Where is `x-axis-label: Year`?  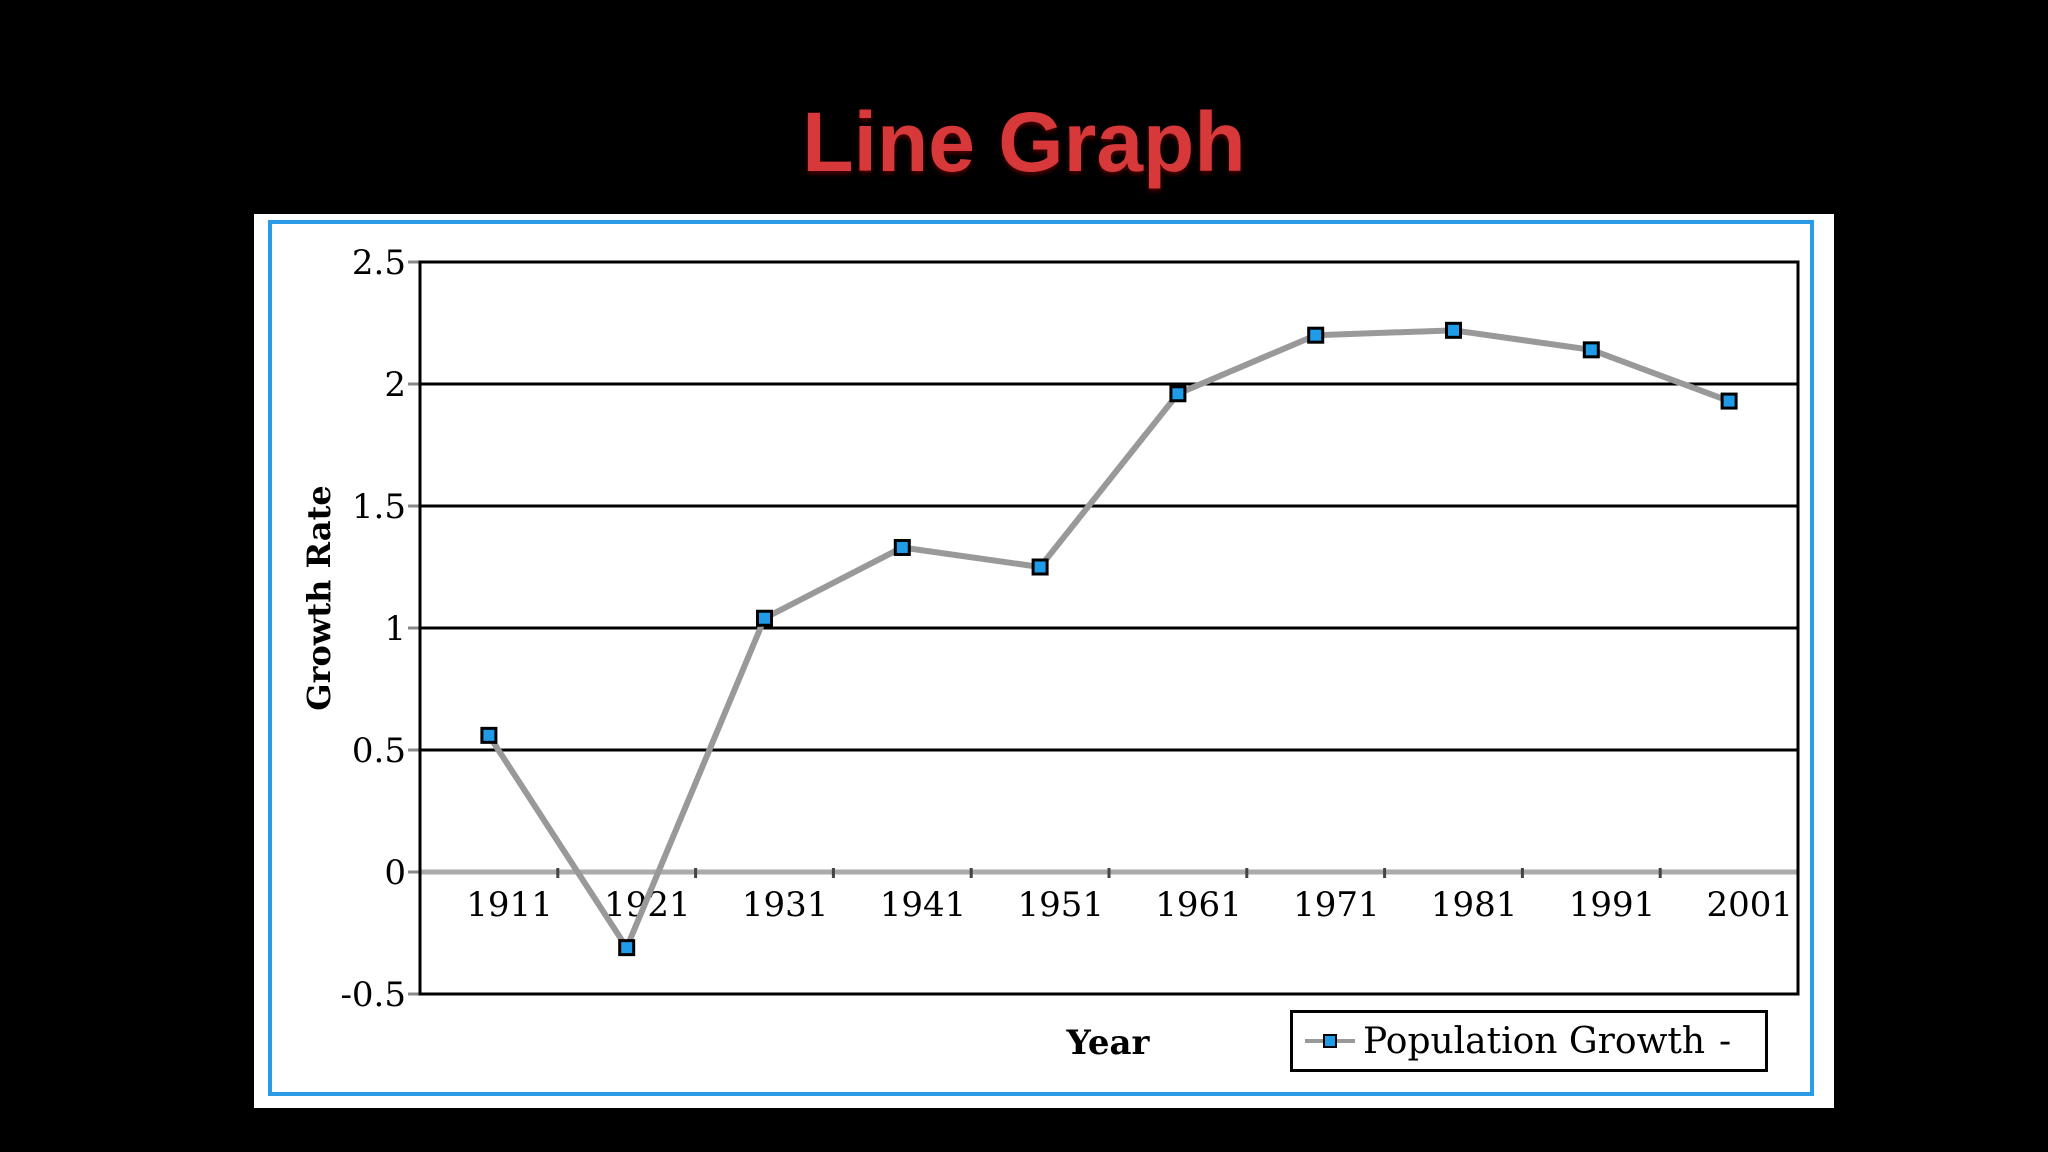
x-axis-label: Year is located at coordinates (1108, 1043).